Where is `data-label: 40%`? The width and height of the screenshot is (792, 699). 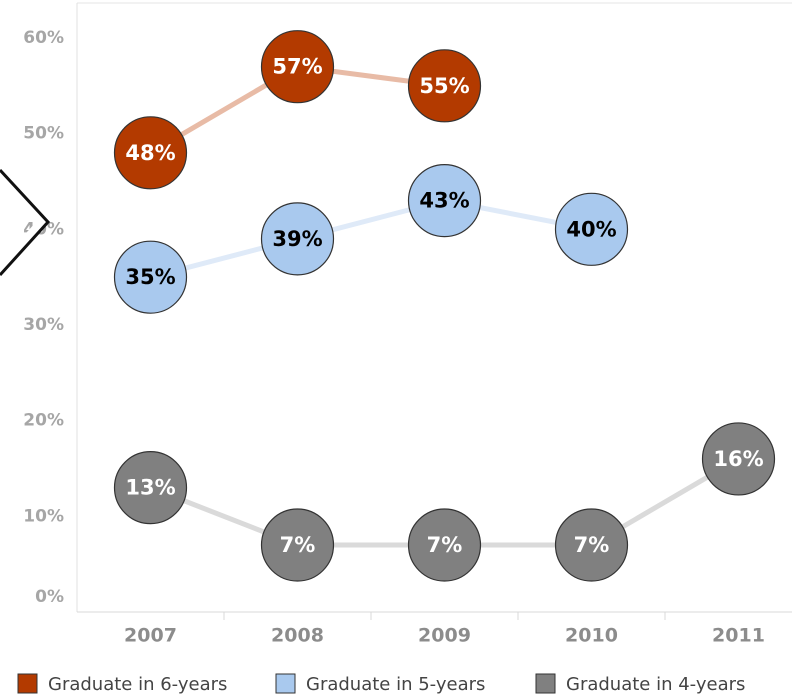 data-label: 40% is located at coordinates (591, 229).